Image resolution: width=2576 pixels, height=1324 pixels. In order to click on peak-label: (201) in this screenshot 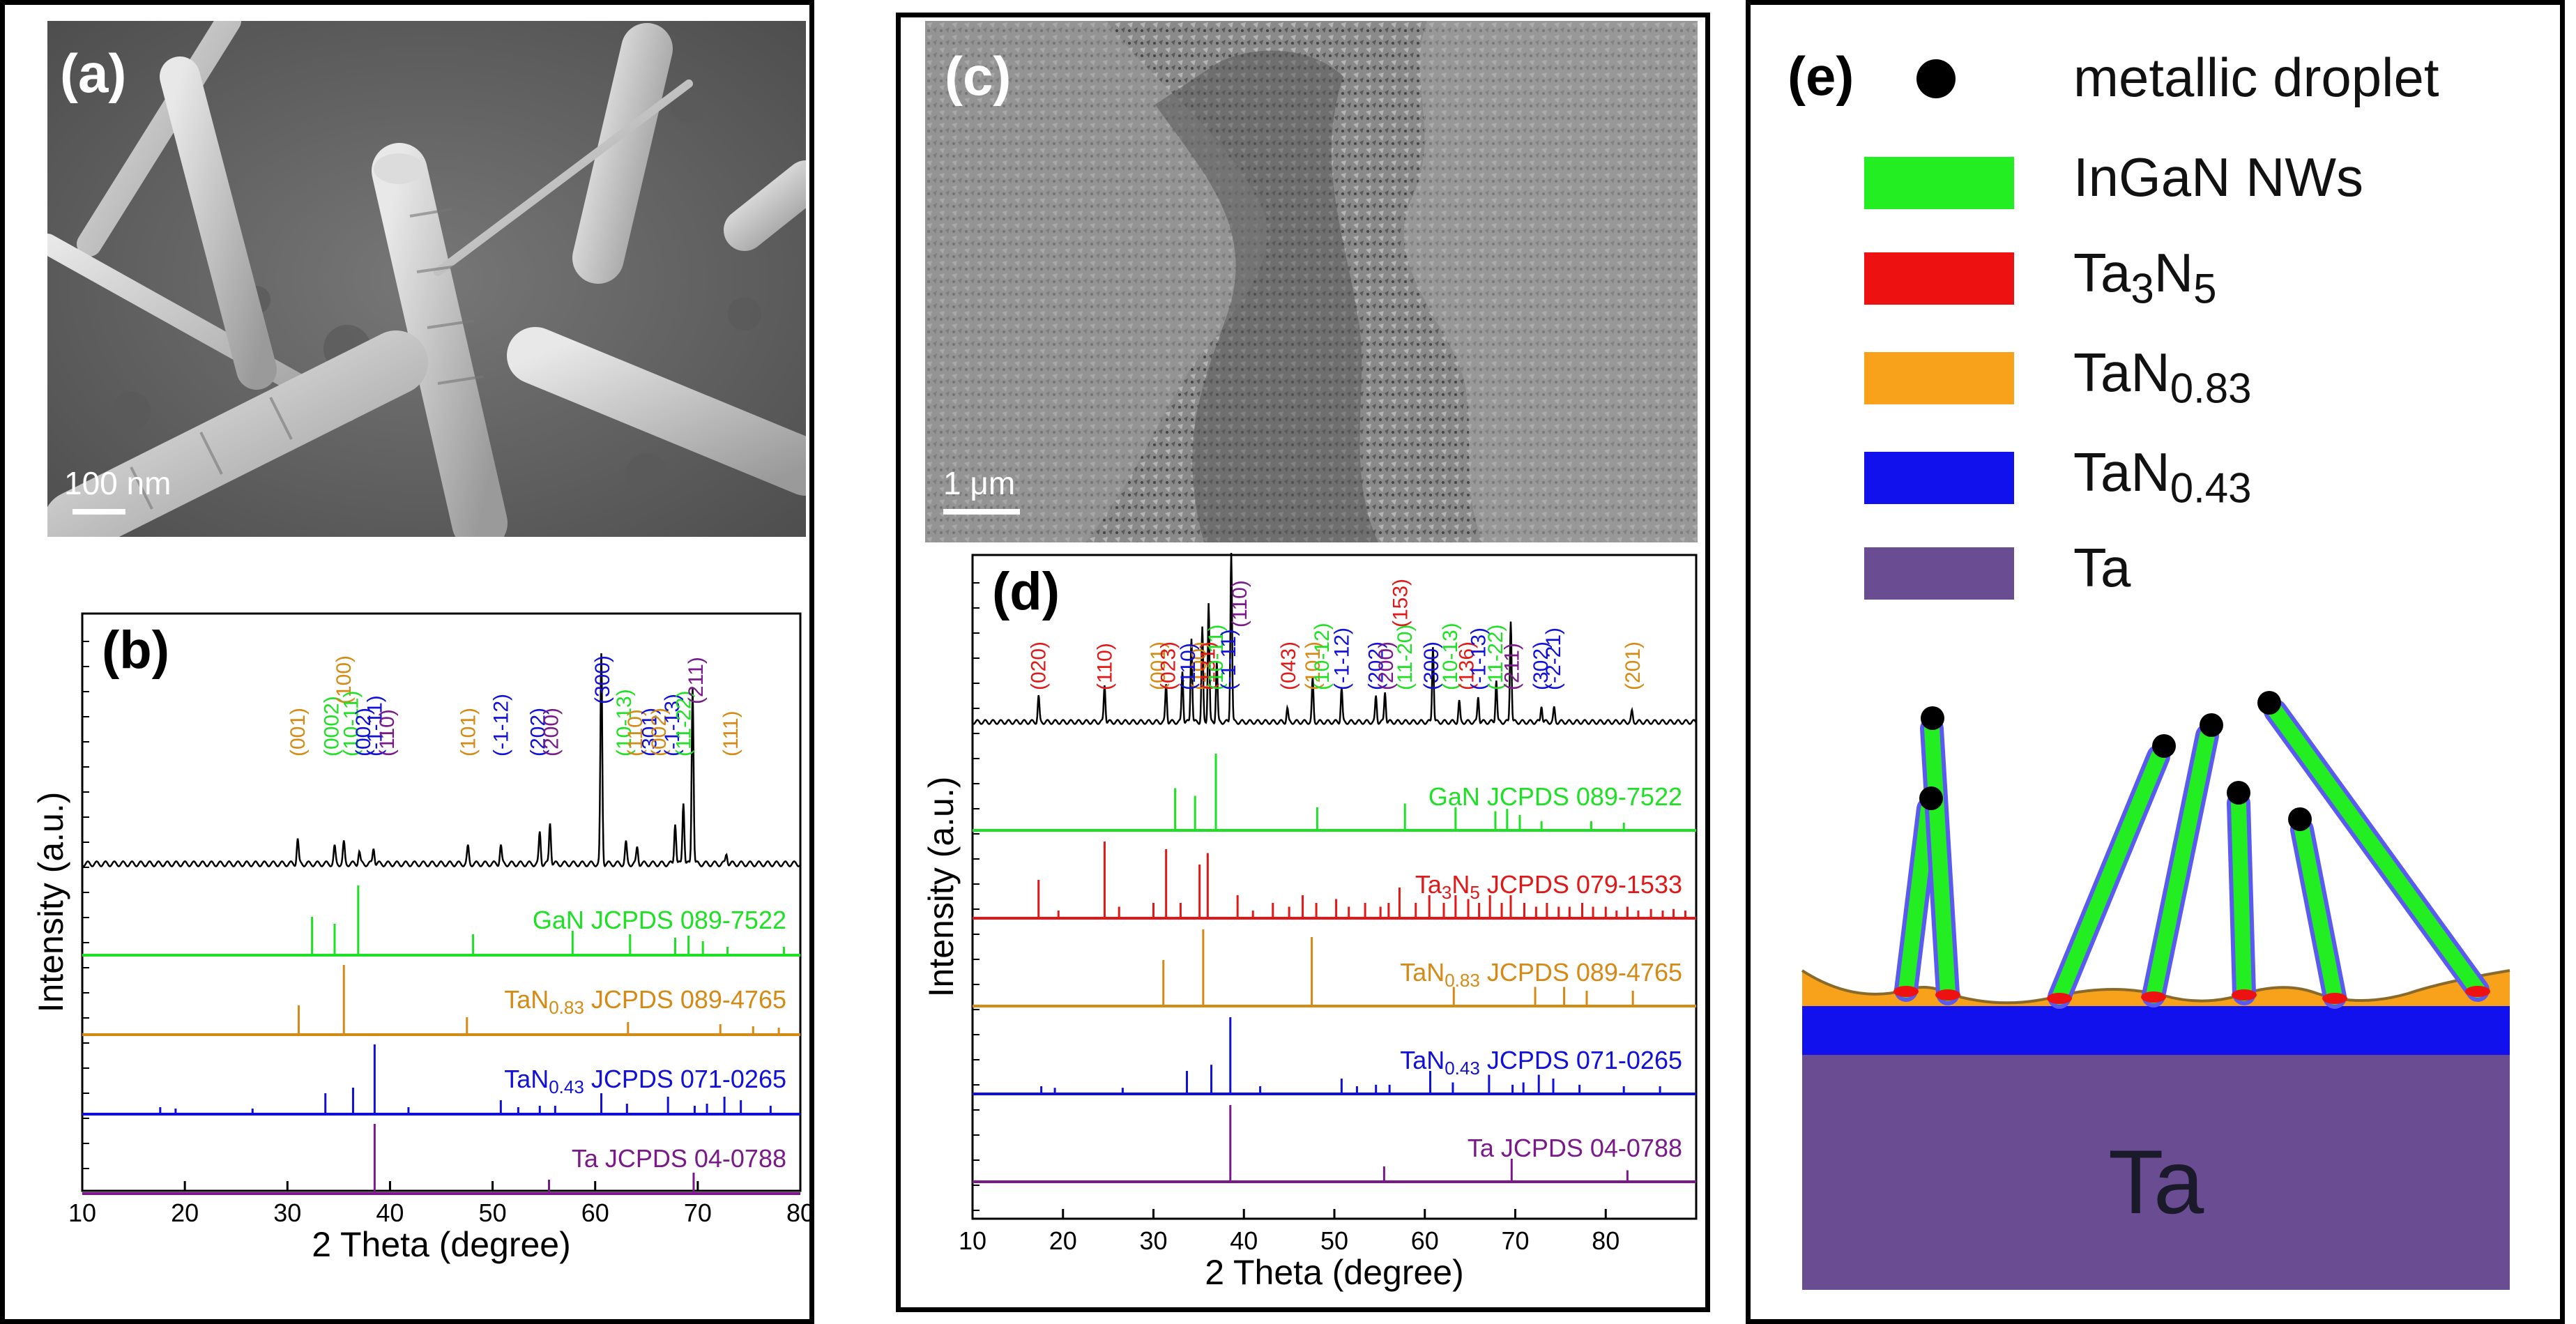, I will do `click(1633, 665)`.